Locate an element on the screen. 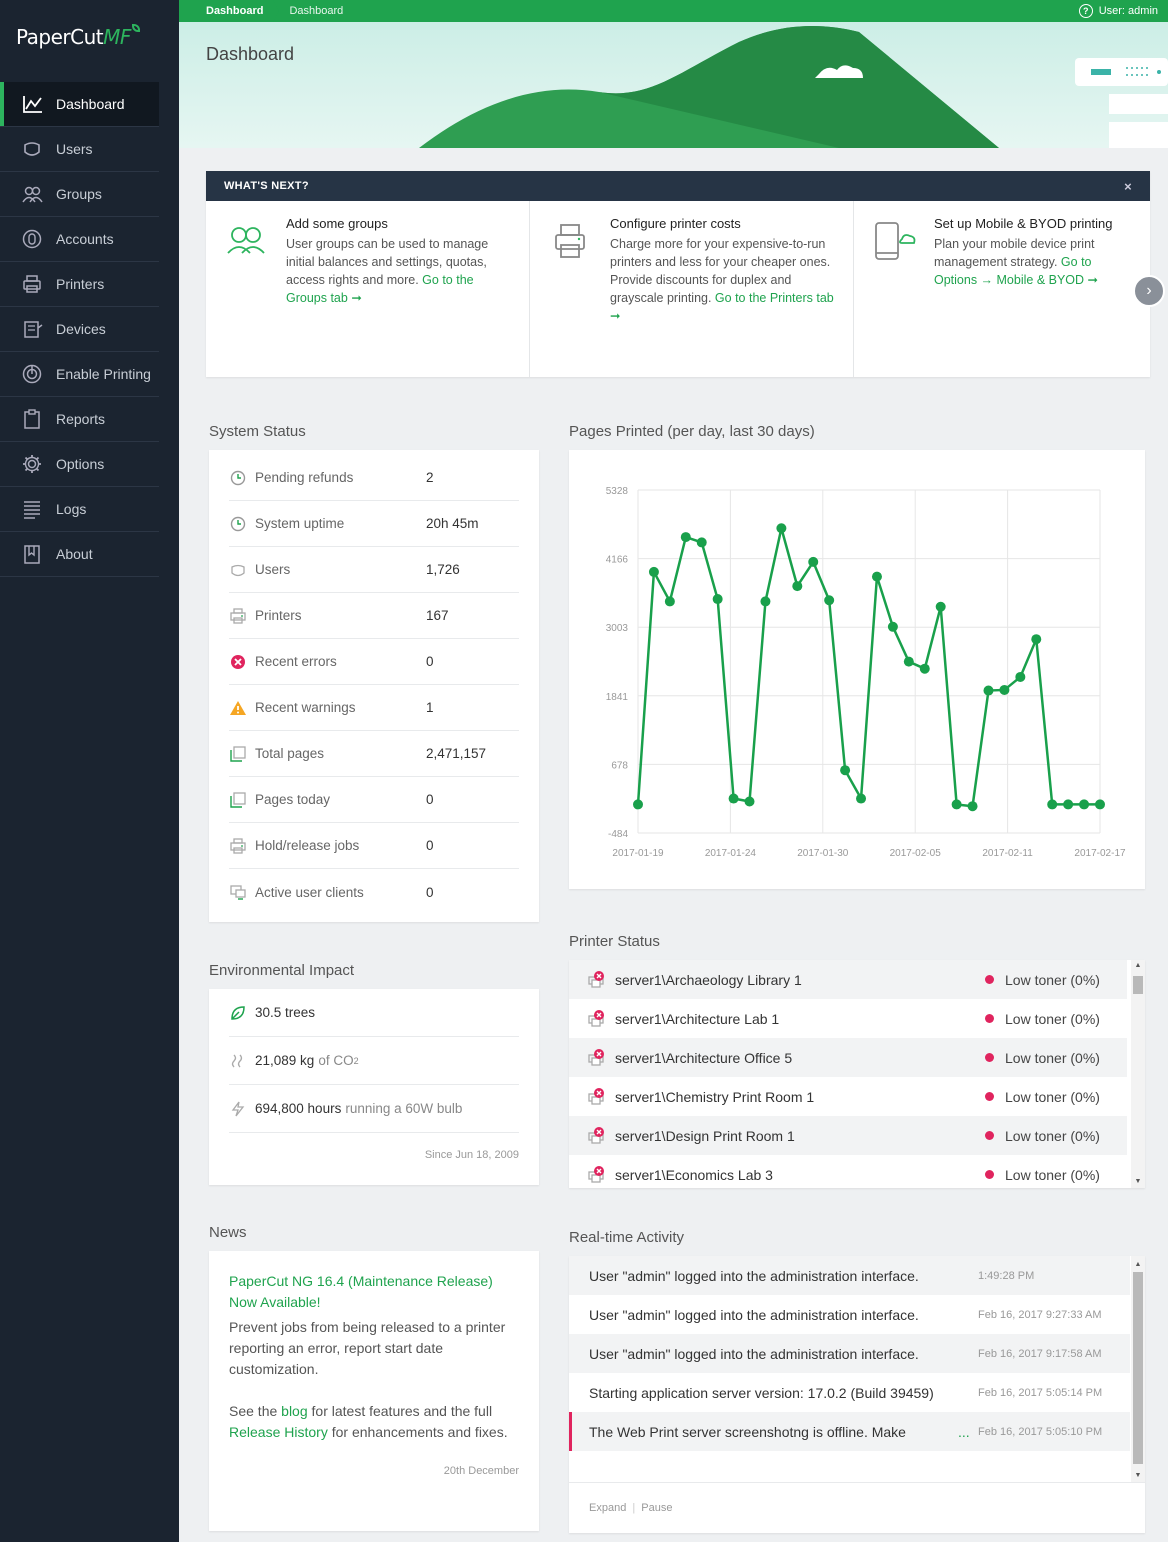 The width and height of the screenshot is (1168, 1542). sidebar-item-enable-printing: Enable Printing is located at coordinates (79, 374).